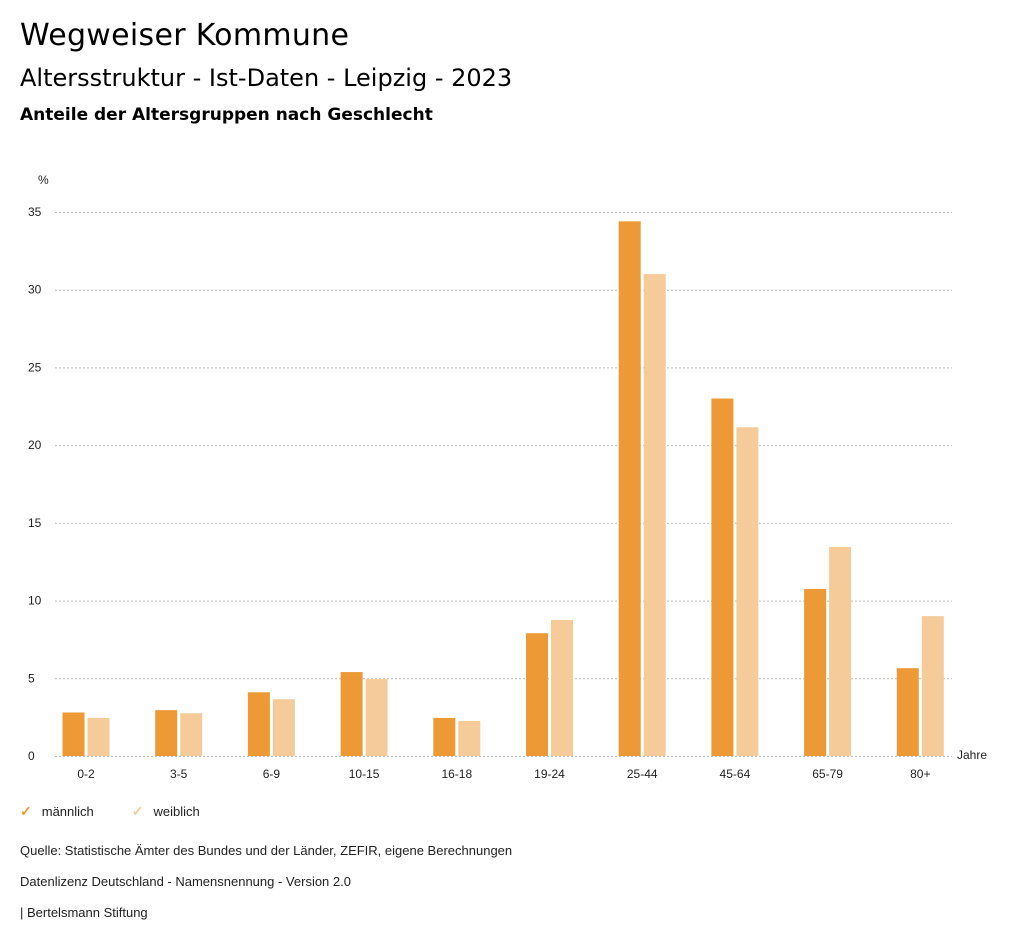 This screenshot has height=946, width=1024. What do you see at coordinates (35, 523) in the screenshot?
I see `y-tick-label: 15` at bounding box center [35, 523].